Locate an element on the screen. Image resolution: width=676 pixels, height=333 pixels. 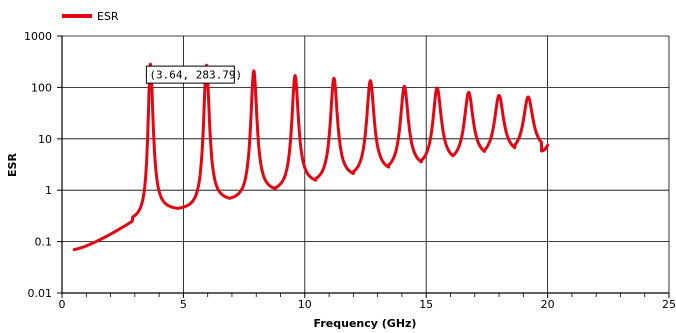
x-ticks: 0 5 10 15 20 25 is located at coordinates (367, 304).